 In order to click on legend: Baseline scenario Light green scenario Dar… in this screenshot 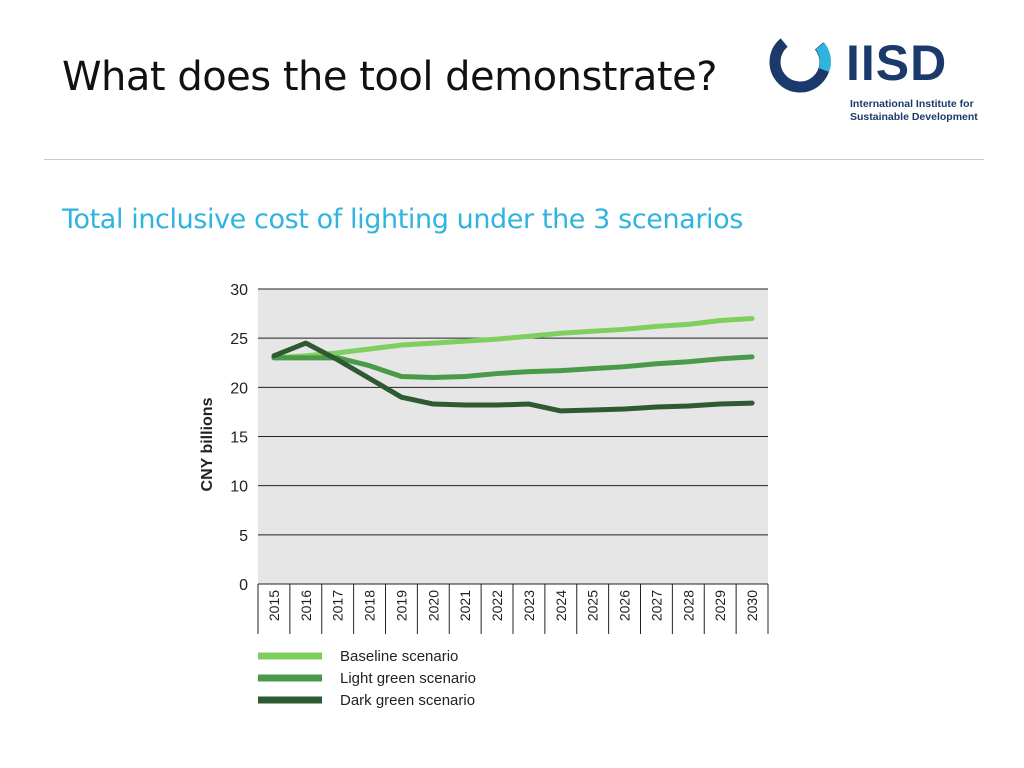, I will do `click(367, 678)`.